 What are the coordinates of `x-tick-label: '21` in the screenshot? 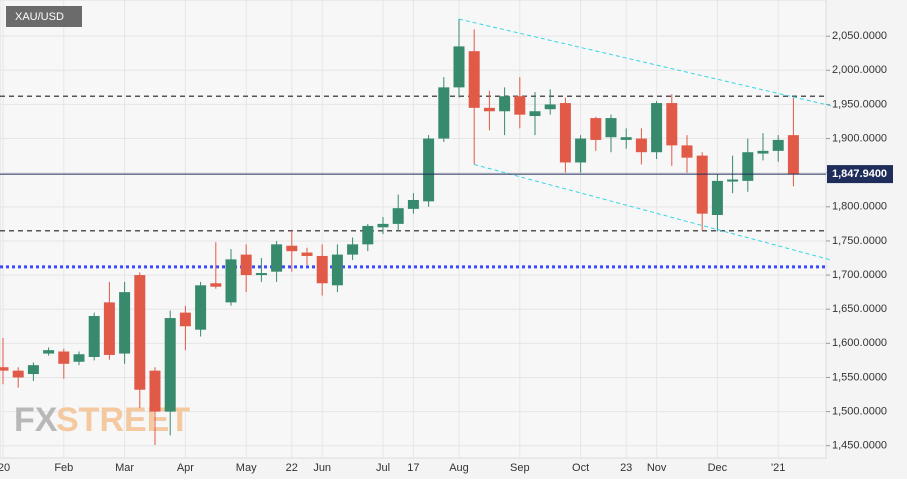 It's located at (778, 468).